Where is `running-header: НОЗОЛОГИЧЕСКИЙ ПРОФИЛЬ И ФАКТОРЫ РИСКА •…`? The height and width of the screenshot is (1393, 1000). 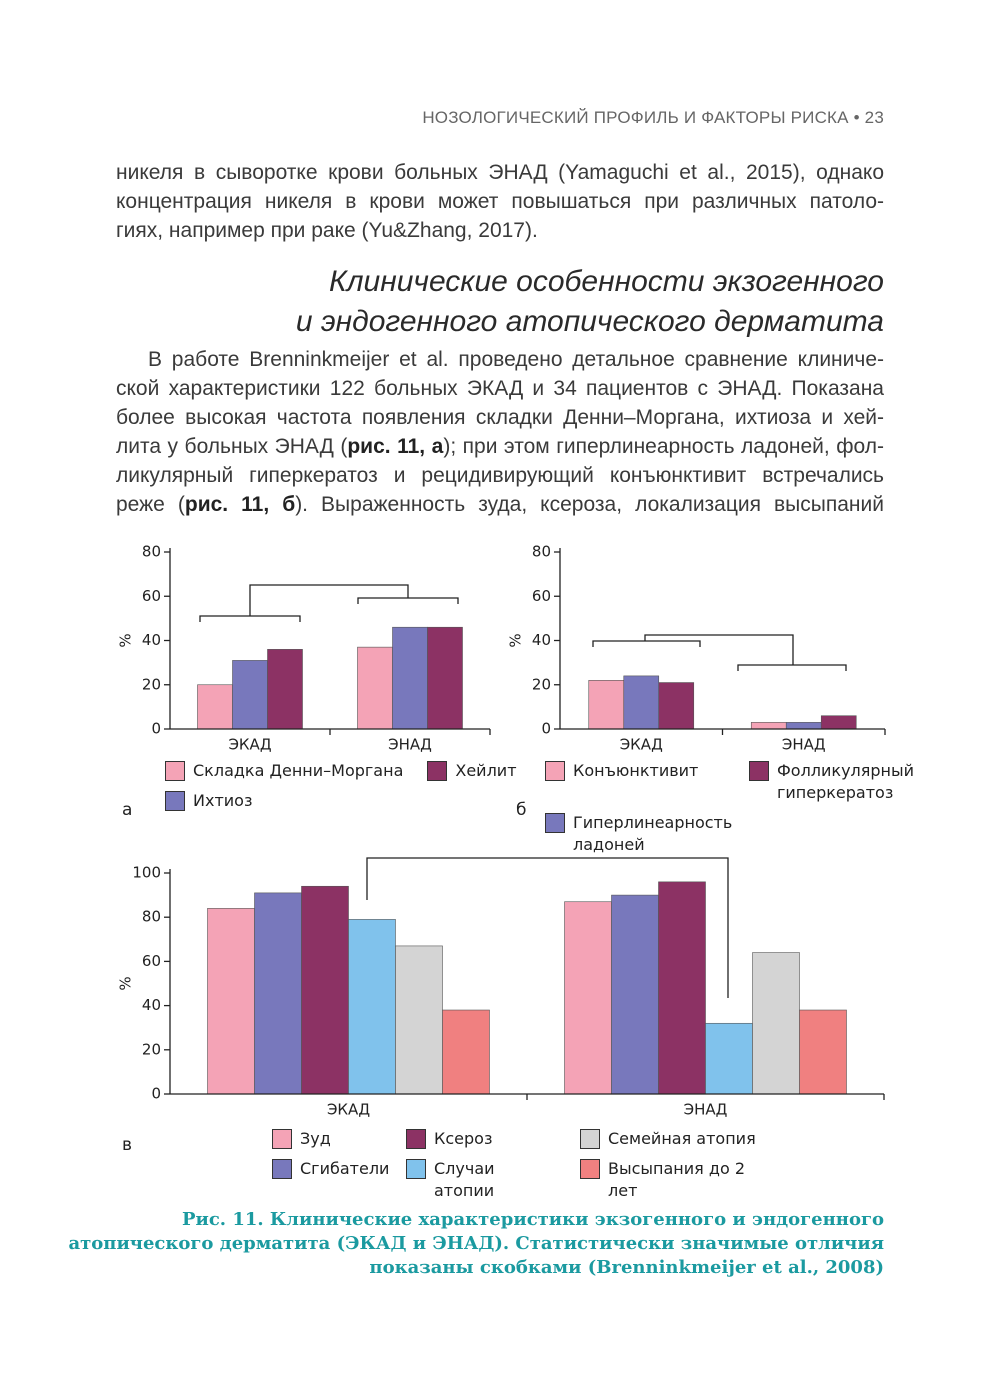
running-header: НОЗОЛОГИЧЕСКИЙ ПРОФИЛЬ И ФАКТОРЫ РИСКА •… is located at coordinates (653, 117).